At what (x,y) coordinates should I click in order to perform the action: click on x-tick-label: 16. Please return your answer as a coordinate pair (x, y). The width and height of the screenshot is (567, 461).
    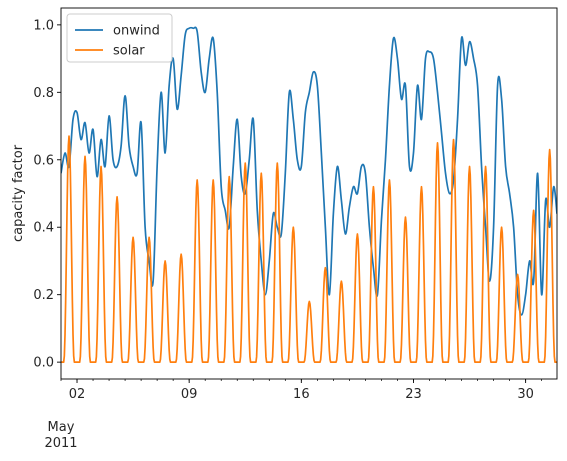
    Looking at the image, I should click on (301, 394).